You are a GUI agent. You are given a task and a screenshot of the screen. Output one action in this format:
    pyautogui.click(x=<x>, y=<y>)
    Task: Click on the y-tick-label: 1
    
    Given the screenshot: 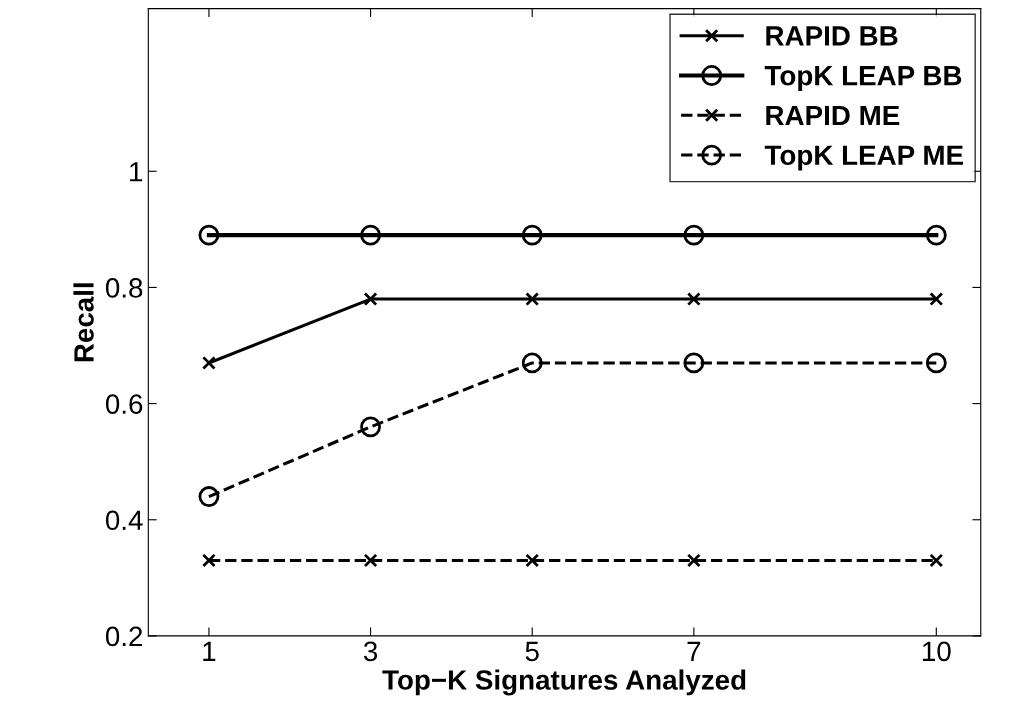 What is the action you would take?
    pyautogui.click(x=136, y=172)
    